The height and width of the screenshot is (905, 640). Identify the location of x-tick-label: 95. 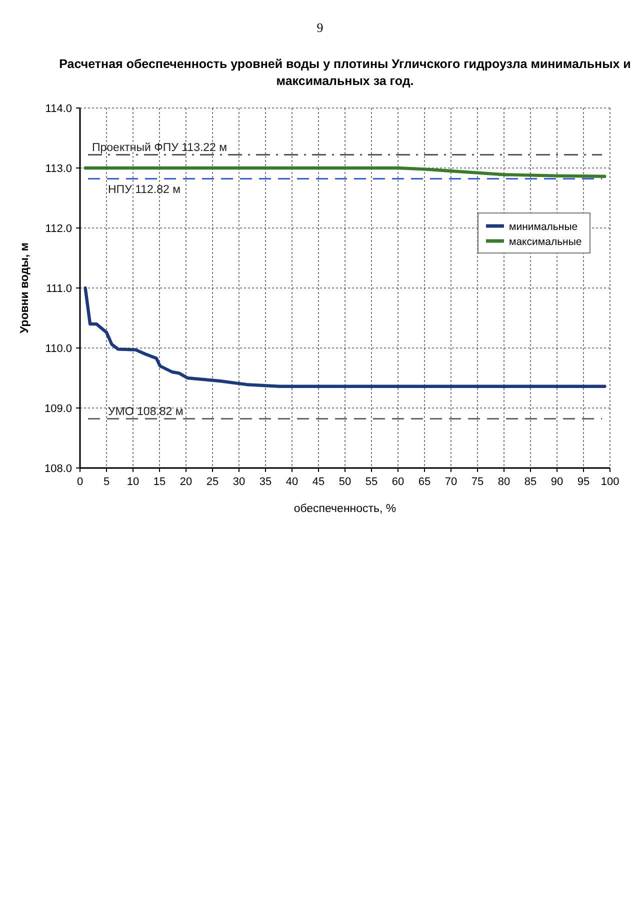
(583, 482).